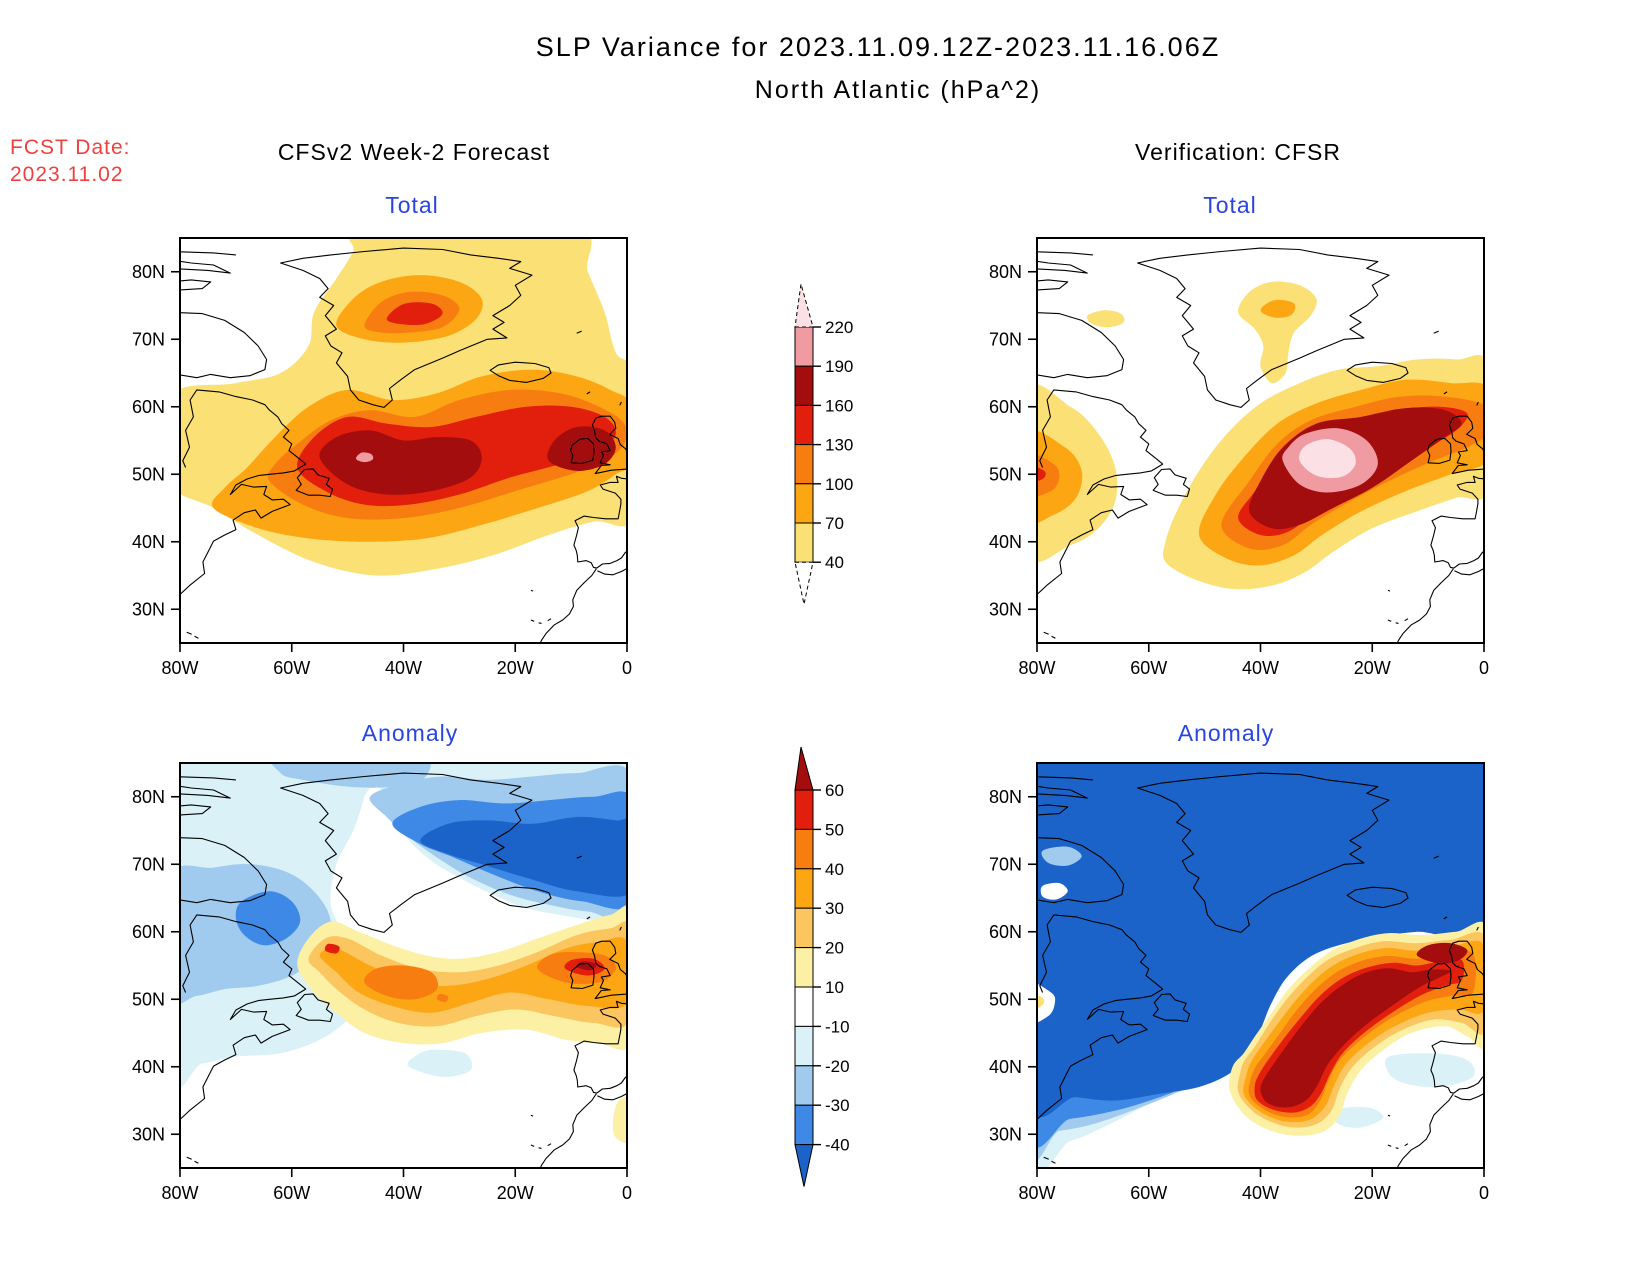 This screenshot has width=1650, height=1275. What do you see at coordinates (823, 444) in the screenshot?
I see `colorbar-total: 220 190 160 130 100 70 40` at bounding box center [823, 444].